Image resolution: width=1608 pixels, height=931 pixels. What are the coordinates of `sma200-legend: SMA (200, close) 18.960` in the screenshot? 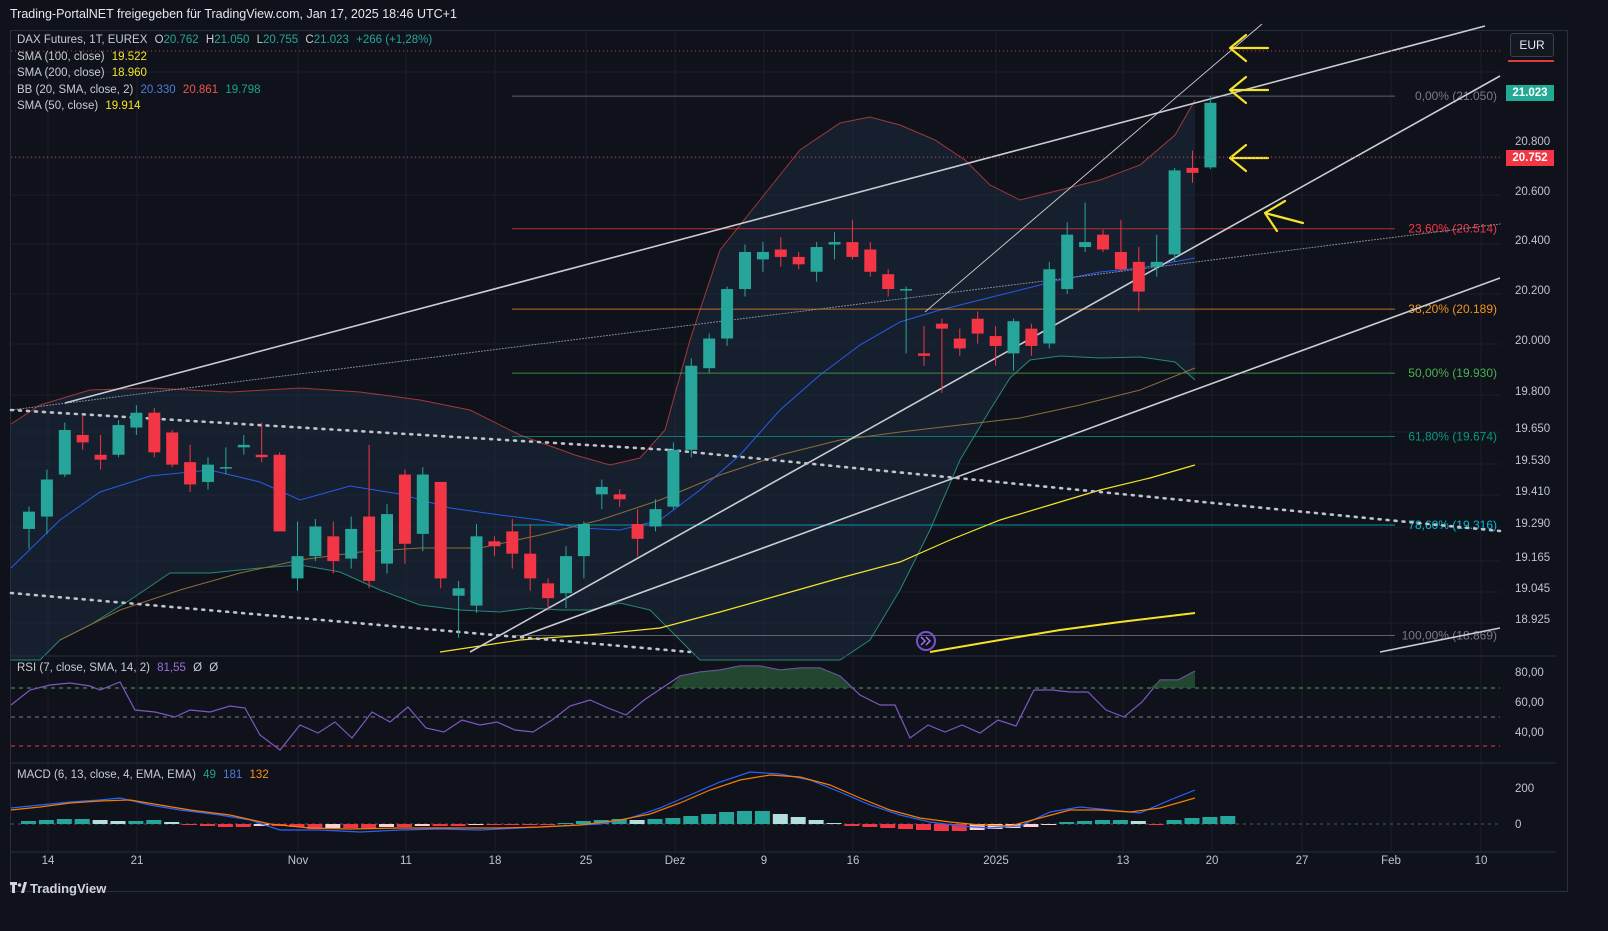 It's located at (84, 73).